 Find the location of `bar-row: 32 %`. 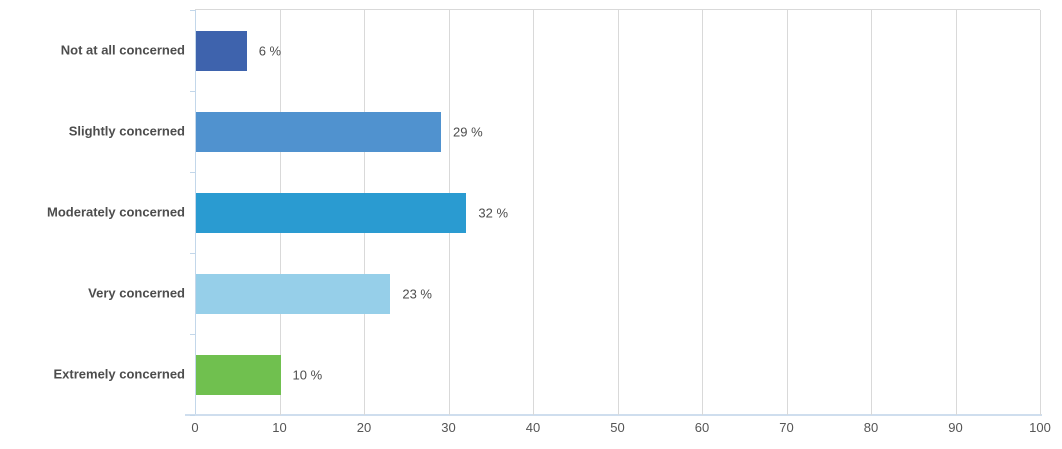

bar-row: 32 % is located at coordinates (617, 212).